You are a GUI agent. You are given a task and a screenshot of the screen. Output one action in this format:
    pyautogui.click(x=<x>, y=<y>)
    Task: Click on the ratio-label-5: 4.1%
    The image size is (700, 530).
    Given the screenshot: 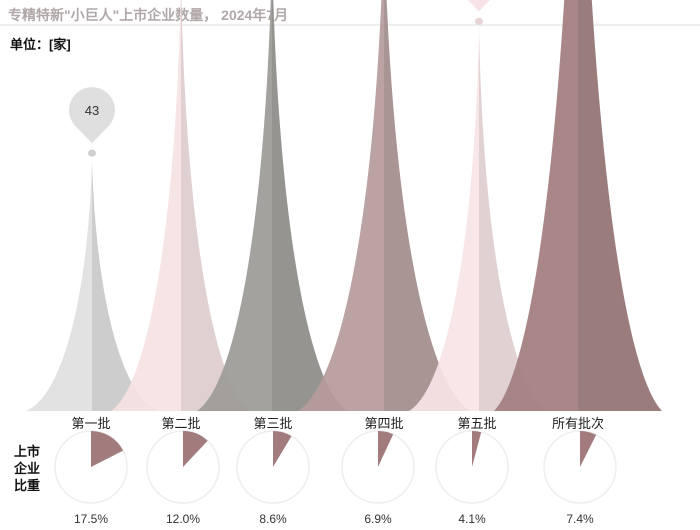 What is the action you would take?
    pyautogui.click(x=472, y=519)
    